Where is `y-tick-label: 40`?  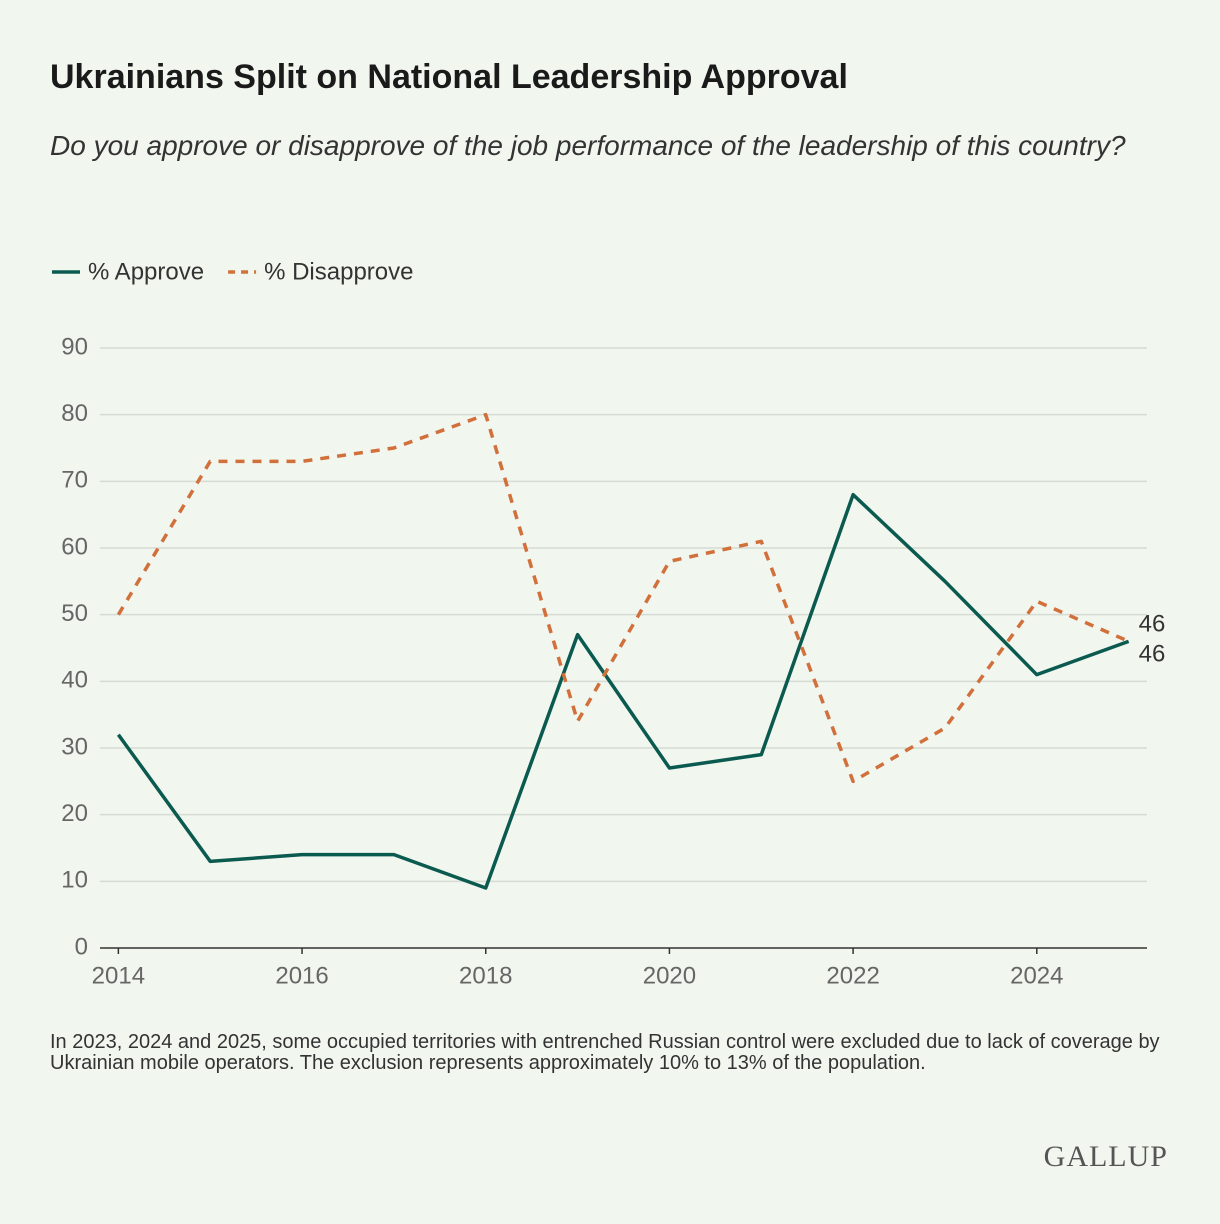
y-tick-label: 40 is located at coordinates (74, 680).